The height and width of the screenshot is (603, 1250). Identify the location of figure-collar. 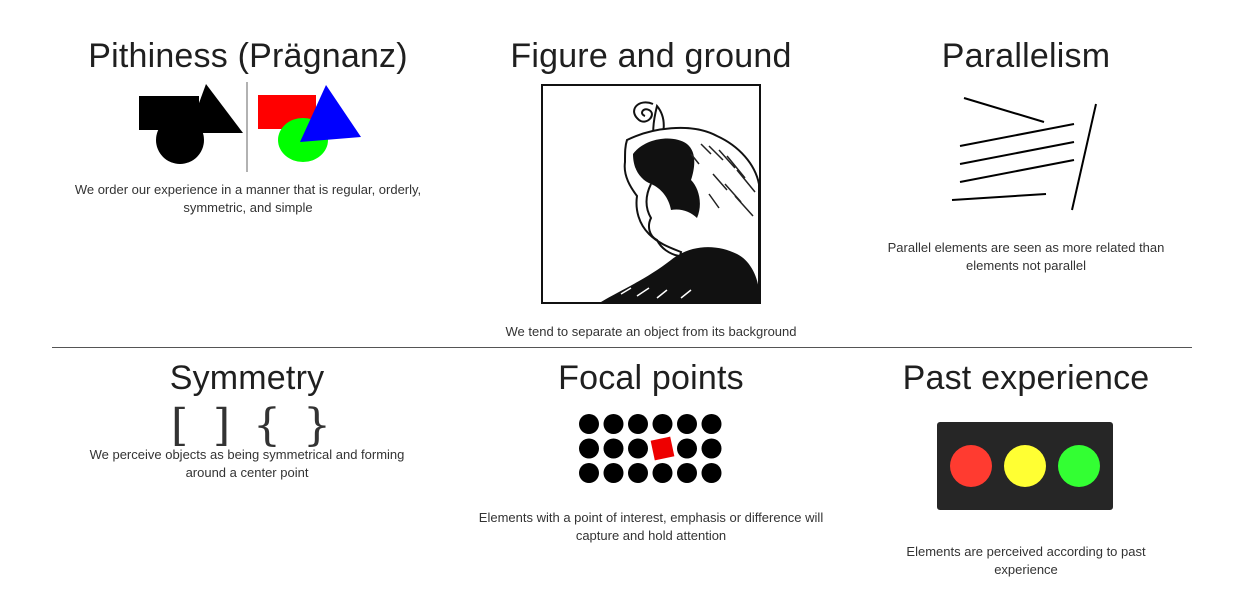
(680, 274).